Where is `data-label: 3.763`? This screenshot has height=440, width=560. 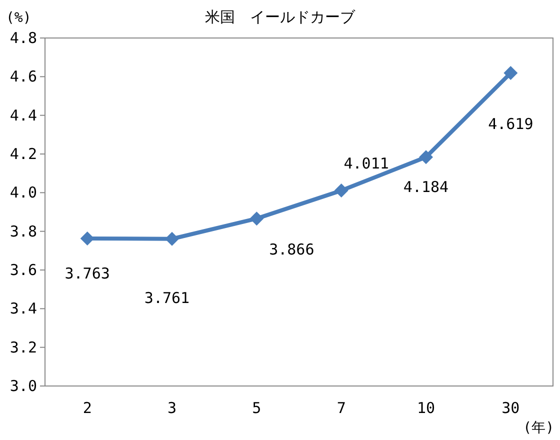 data-label: 3.763 is located at coordinates (87, 273).